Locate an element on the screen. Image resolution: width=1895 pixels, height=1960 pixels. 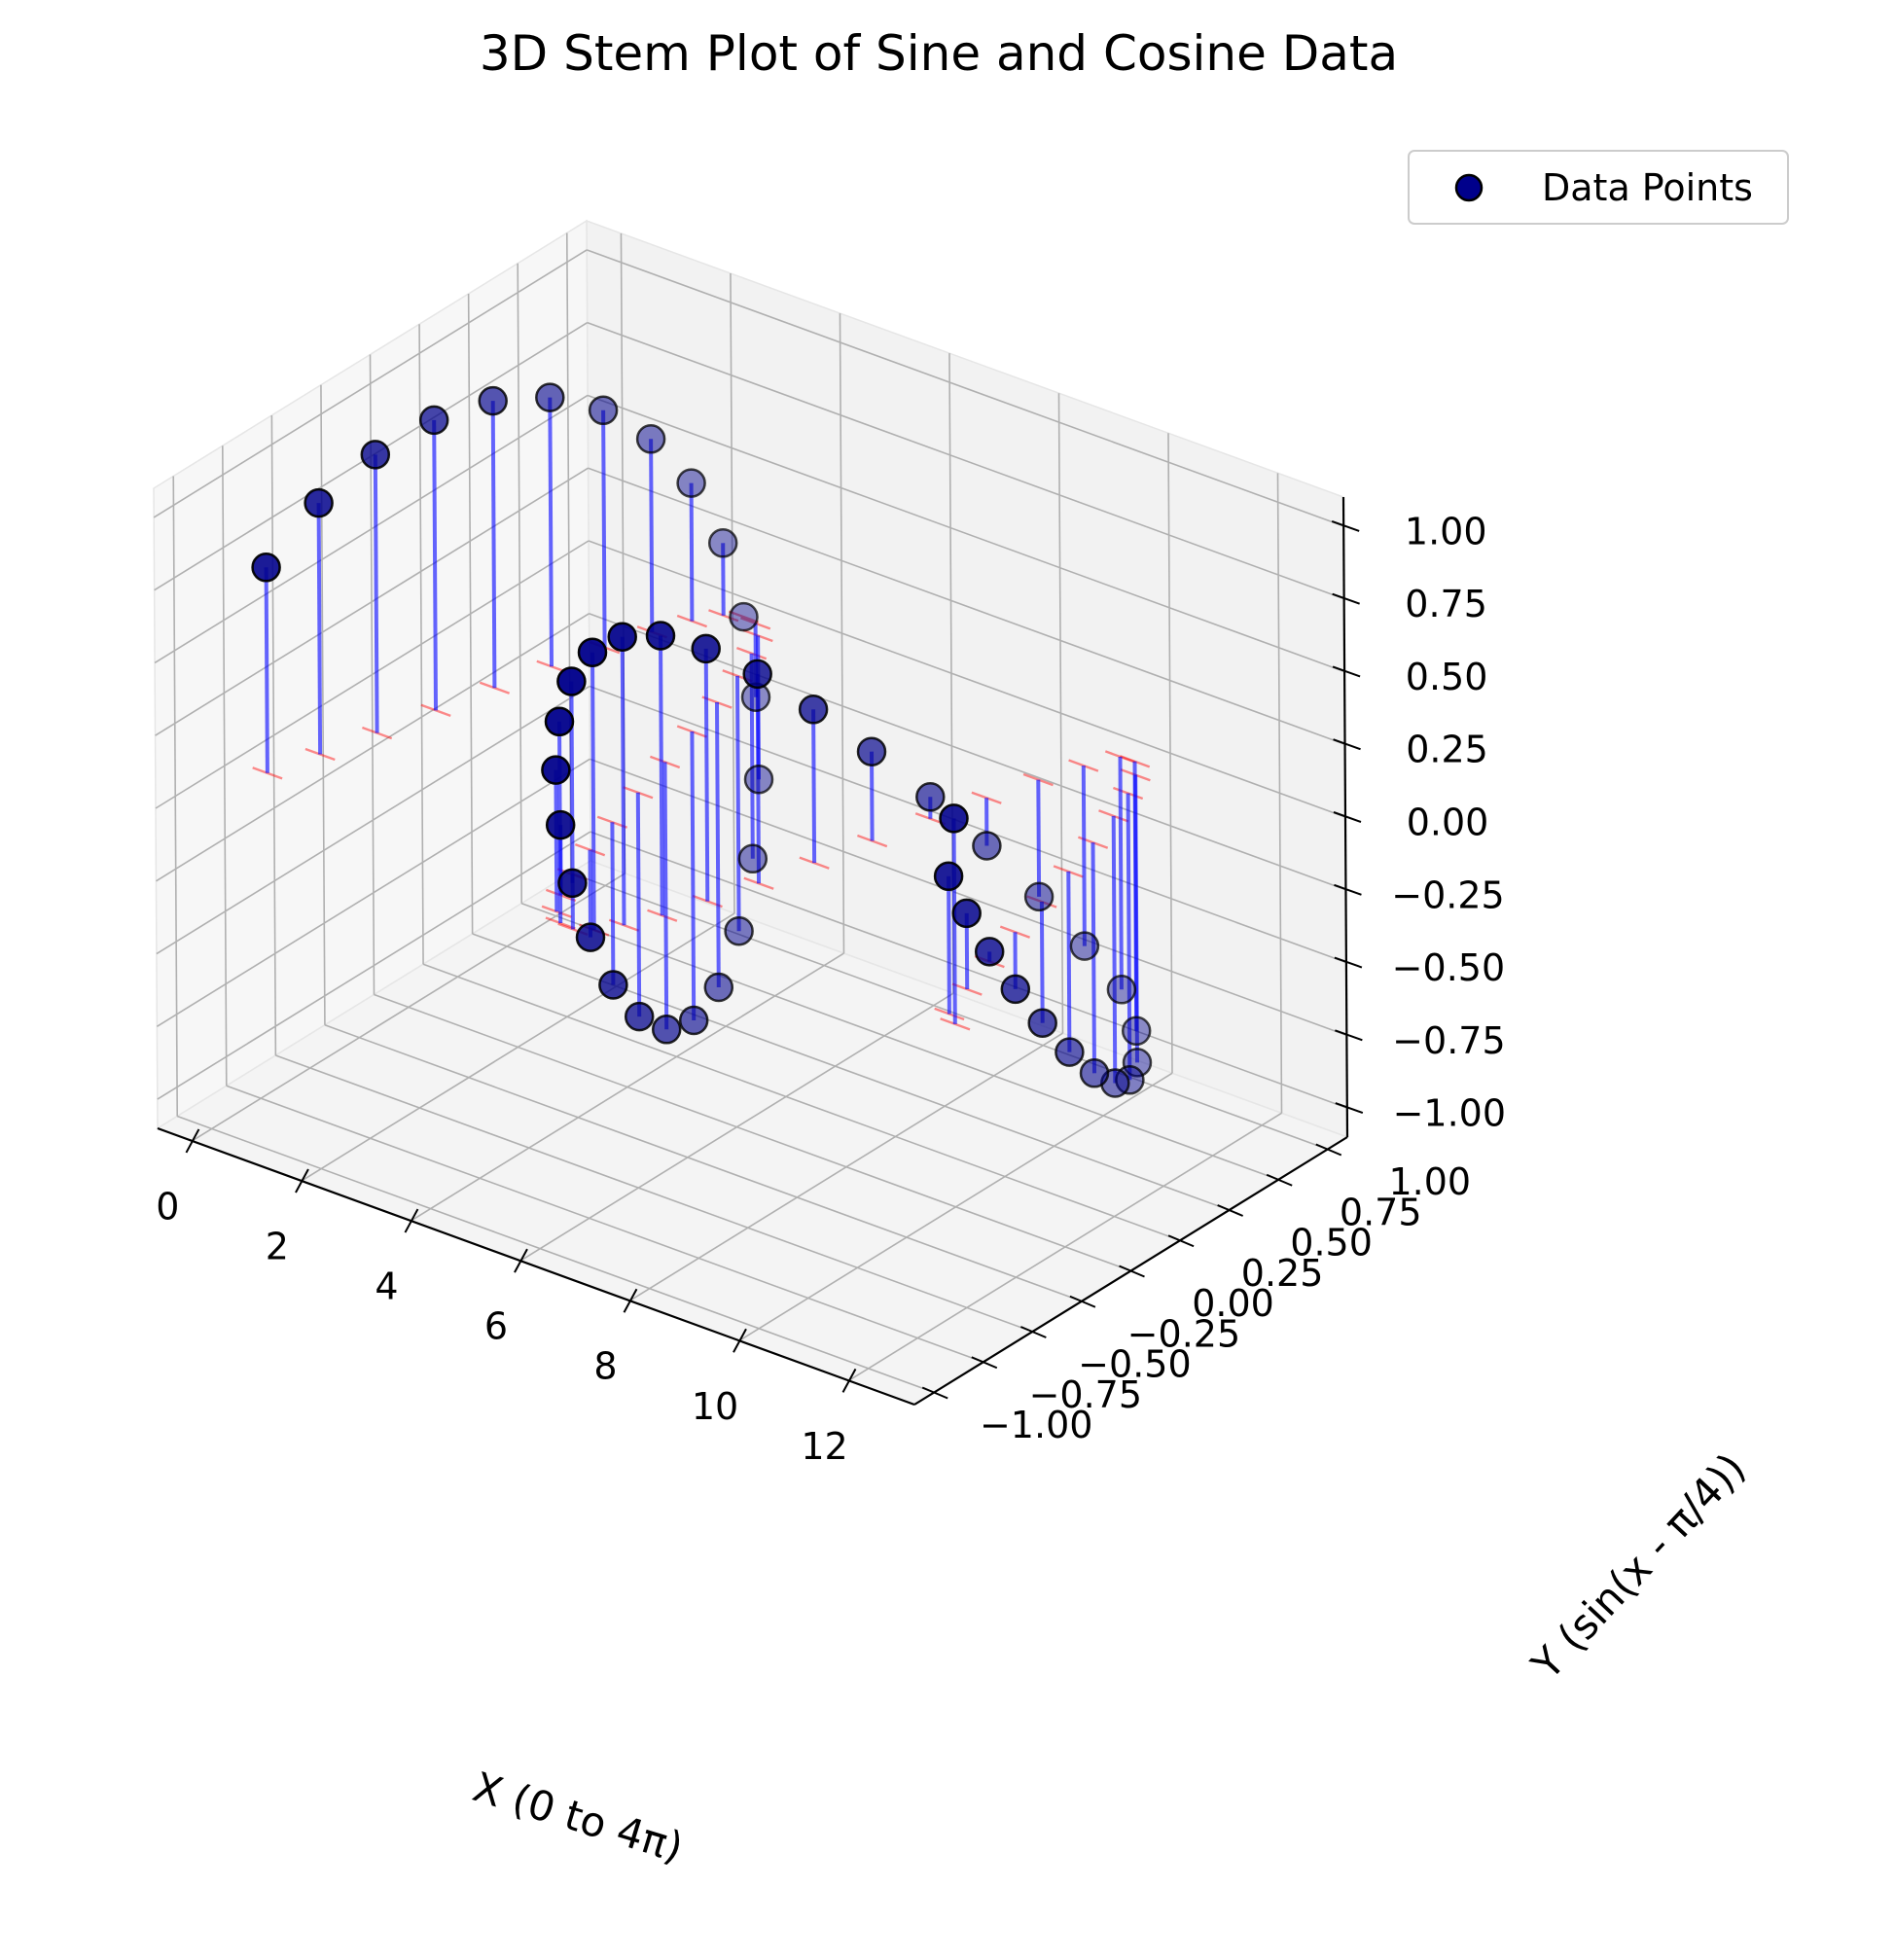
x-tick-label: 2 is located at coordinates (278, 1247).